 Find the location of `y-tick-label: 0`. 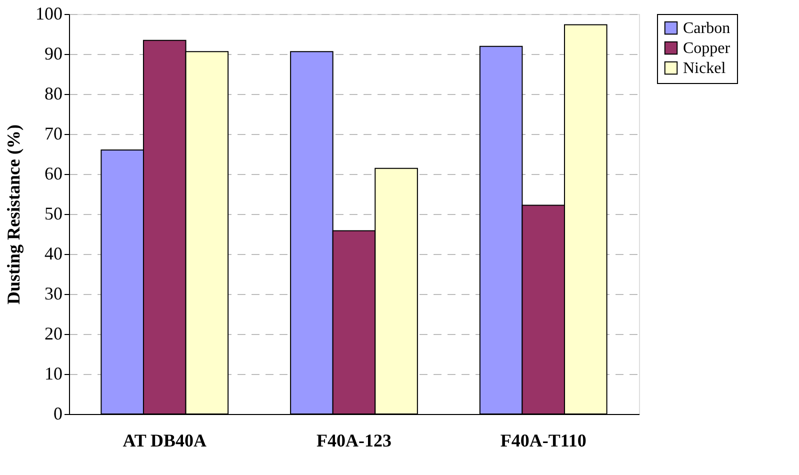

y-tick-label: 0 is located at coordinates (58, 414).